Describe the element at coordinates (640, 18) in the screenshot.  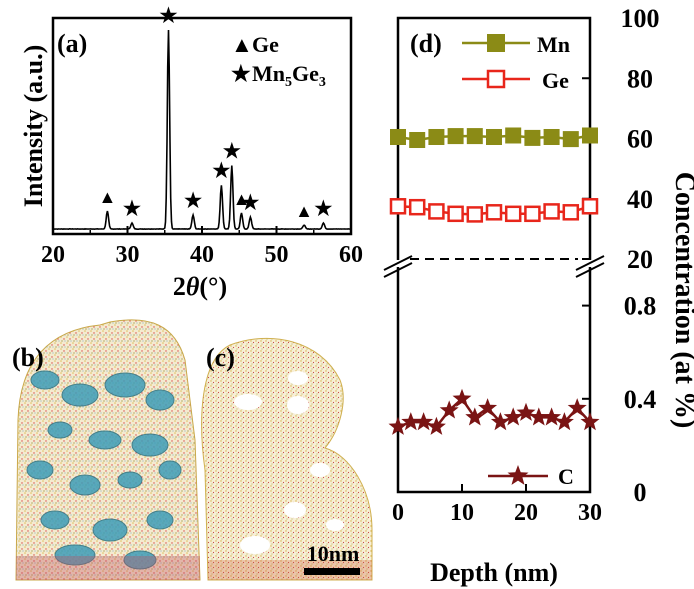
I see `conc-y-tick-label: 100` at that location.